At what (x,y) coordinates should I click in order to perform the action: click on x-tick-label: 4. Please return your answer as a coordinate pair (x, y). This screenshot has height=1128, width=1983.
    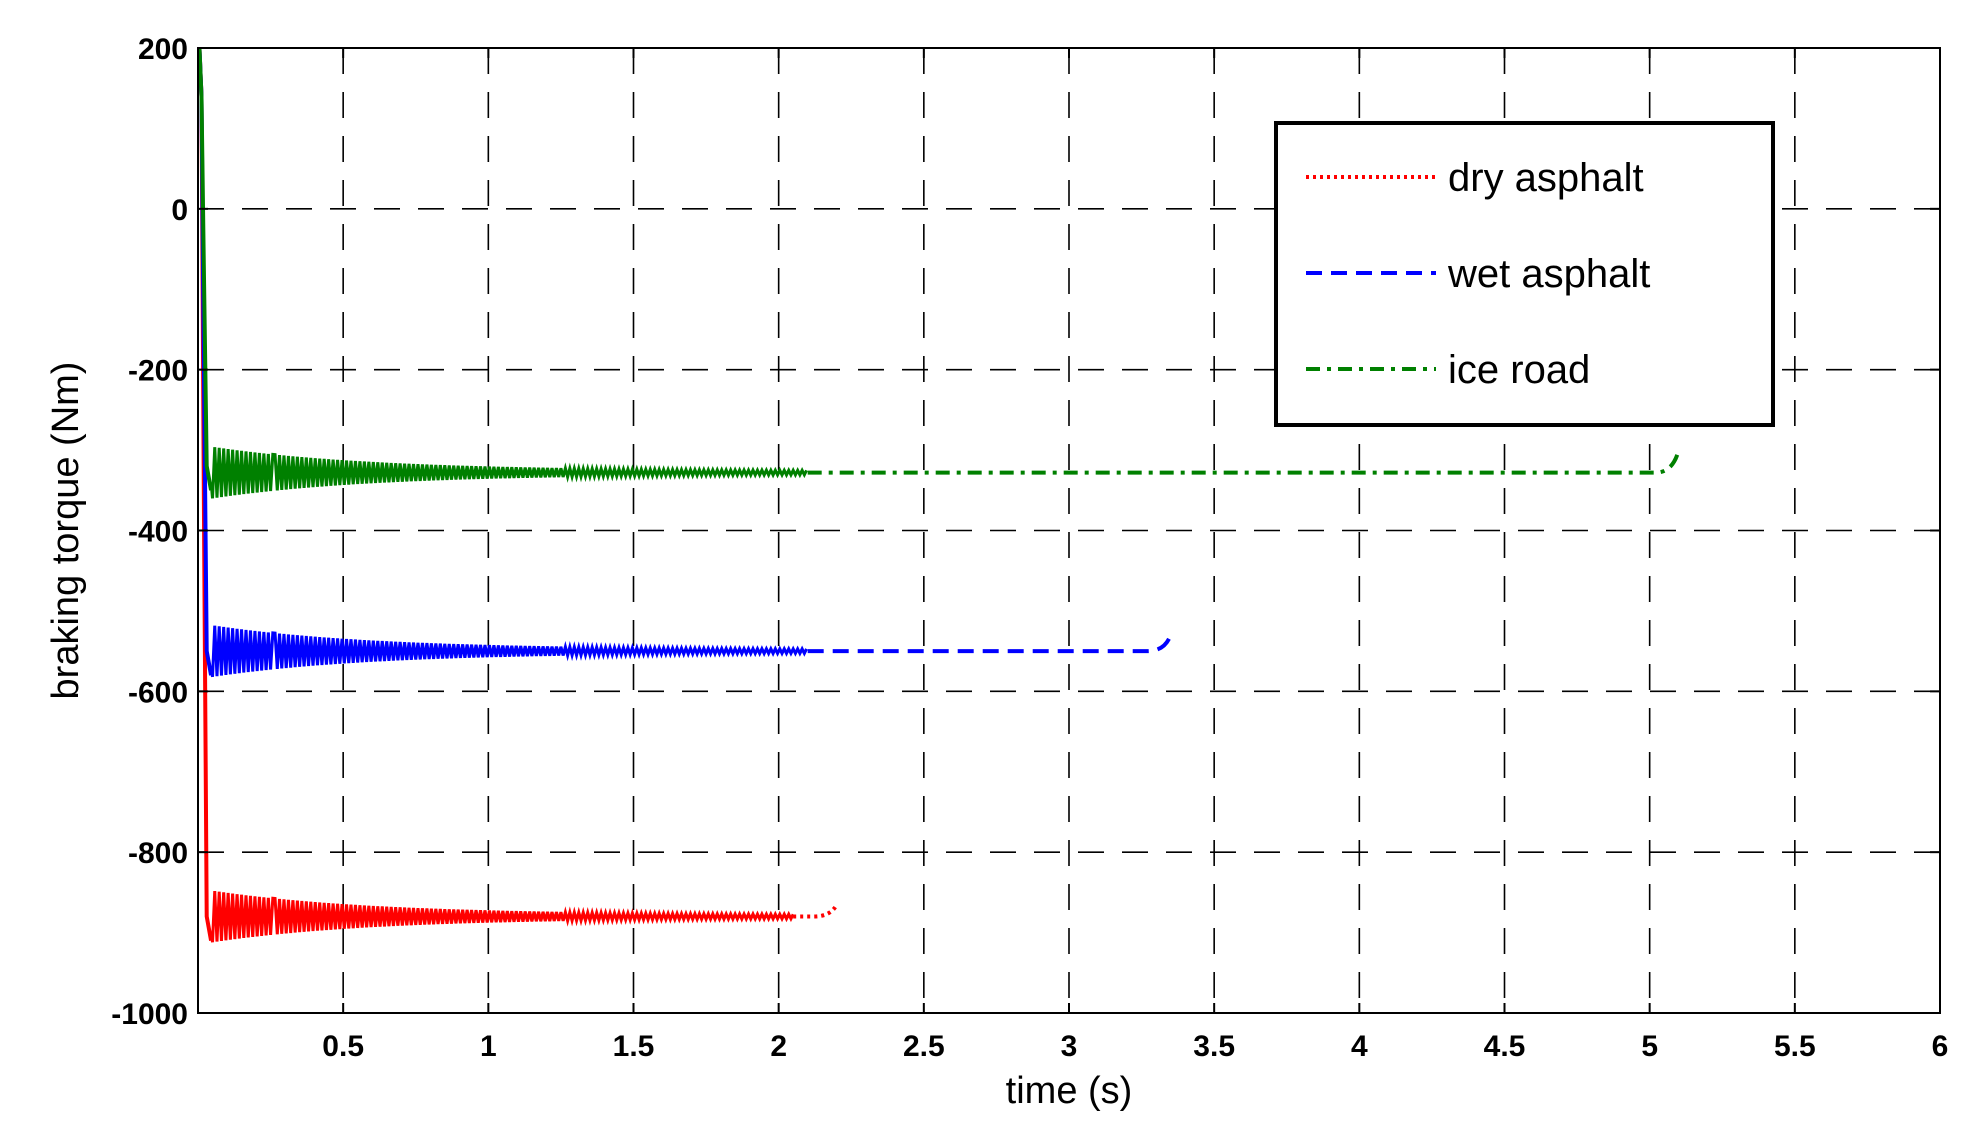
    Looking at the image, I should click on (1359, 1046).